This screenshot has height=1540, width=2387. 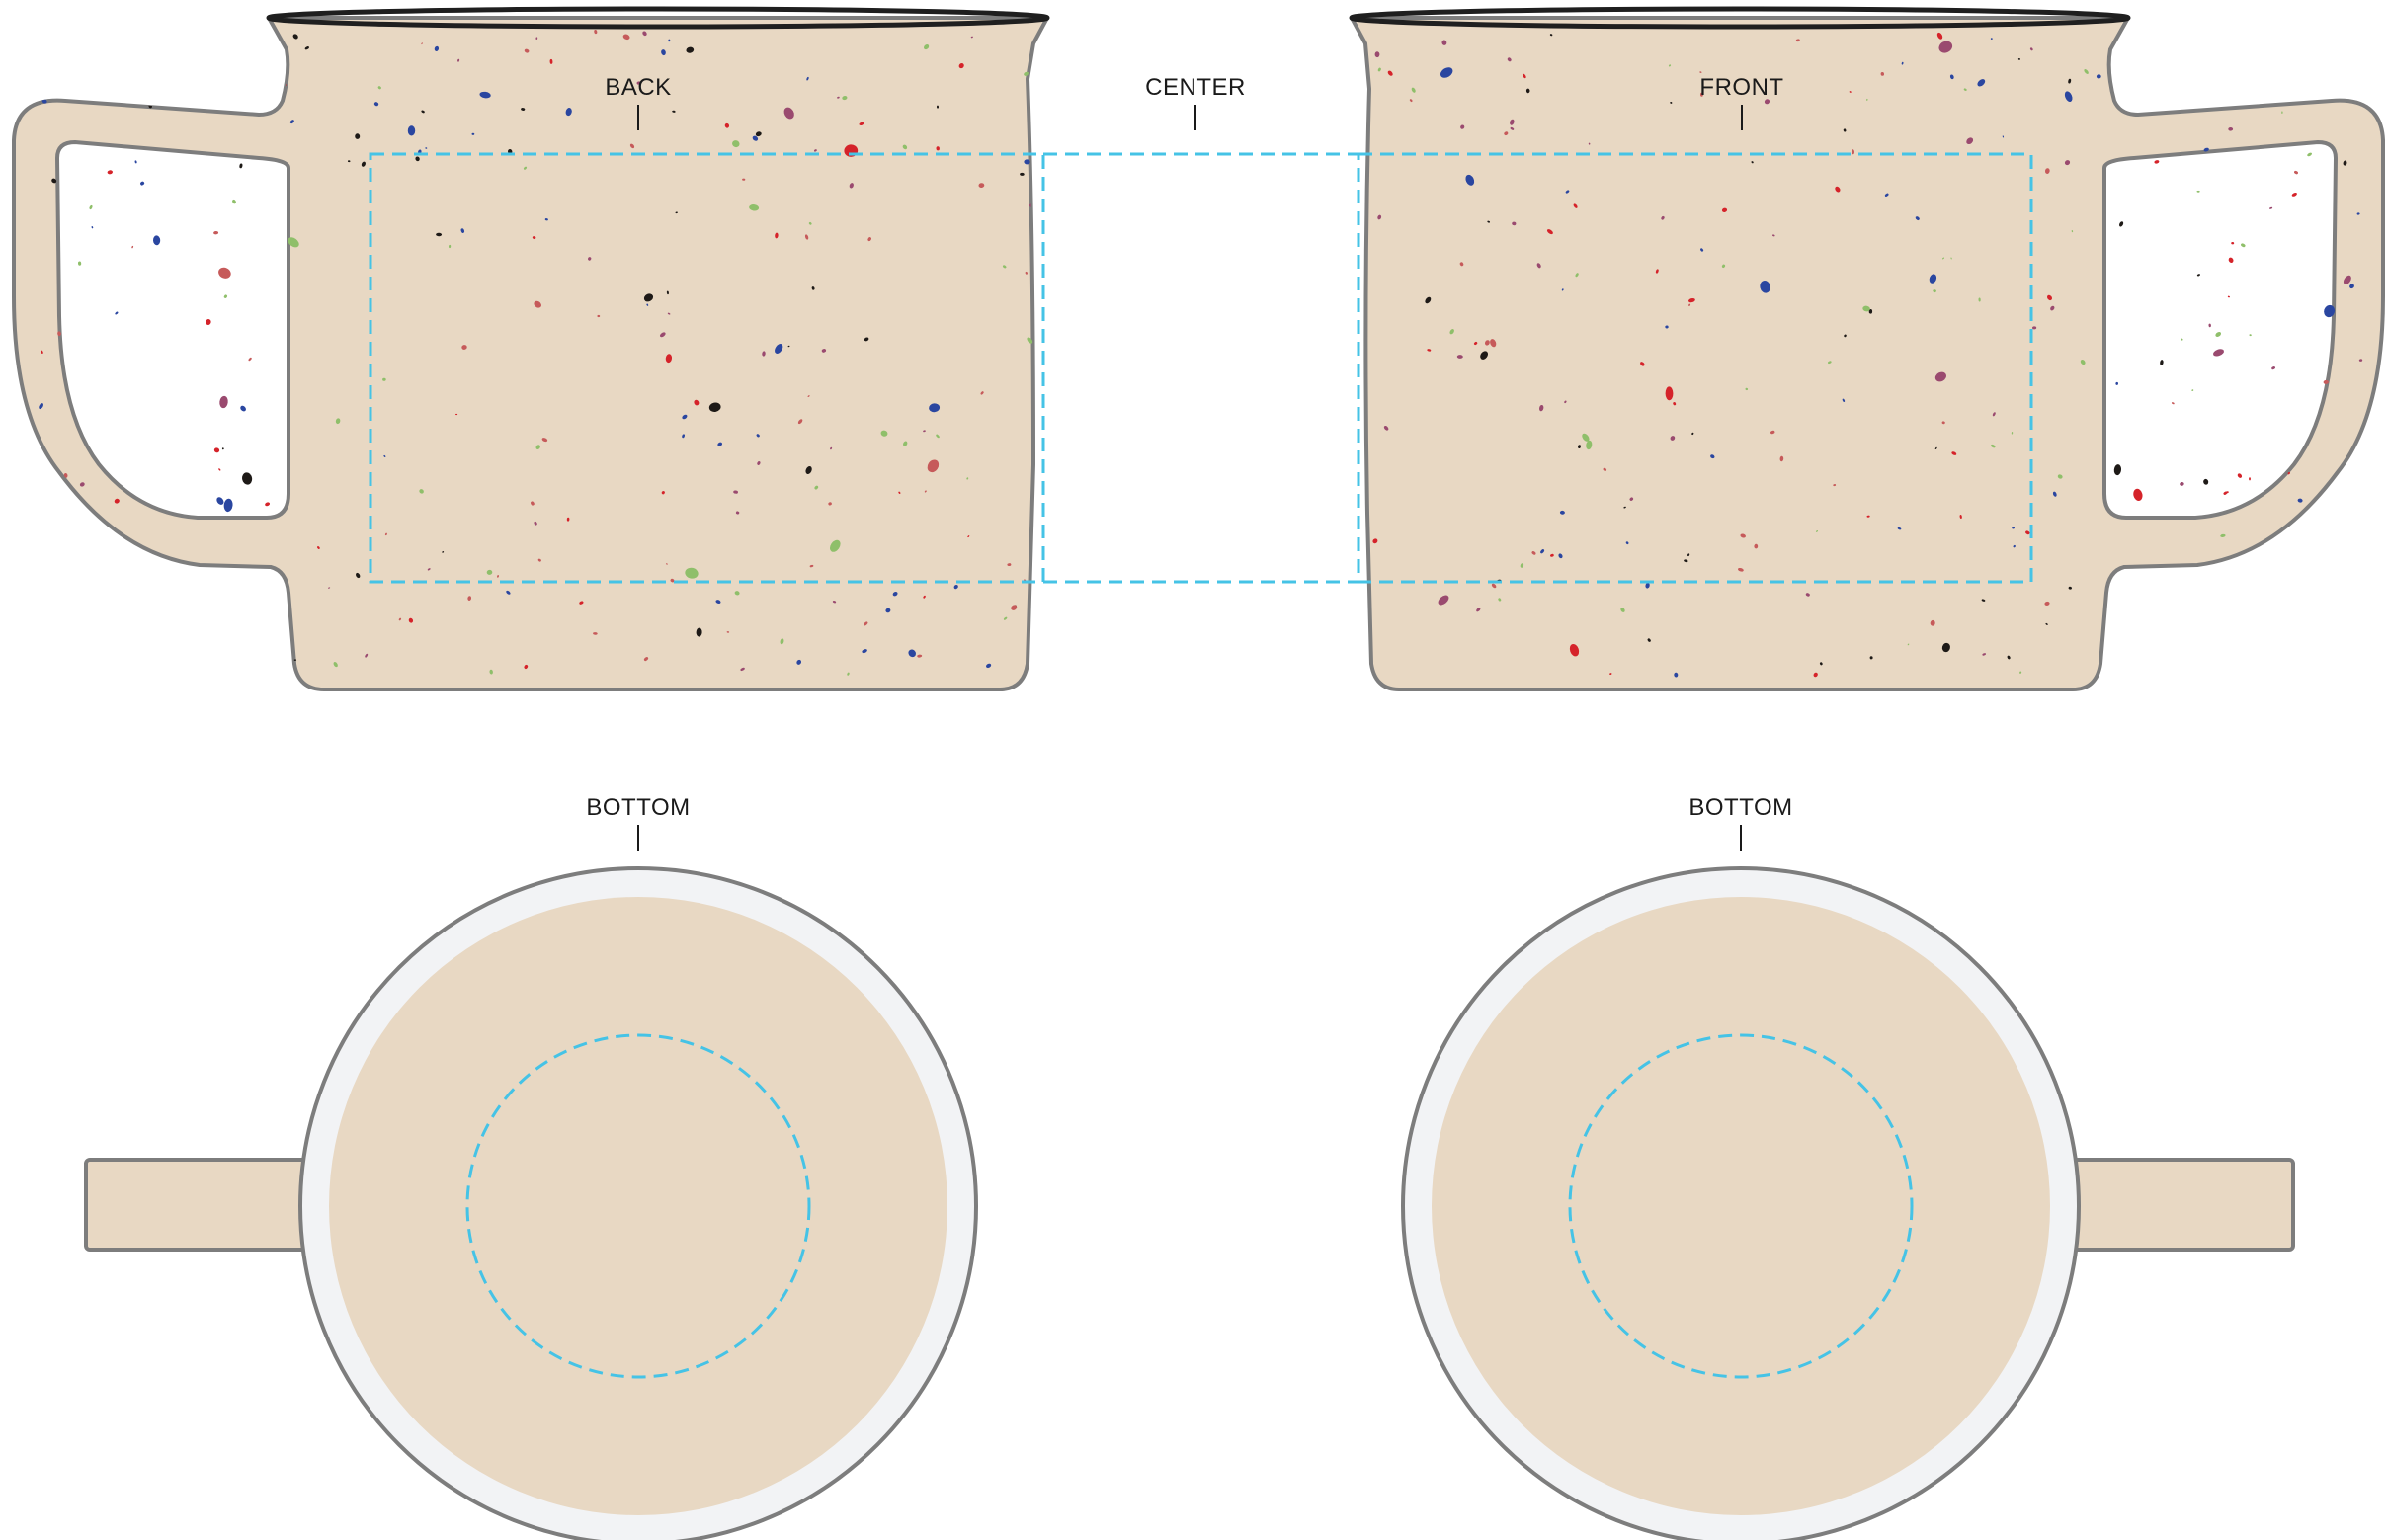 I want to click on label-front: FRONT, so click(x=1741, y=102).